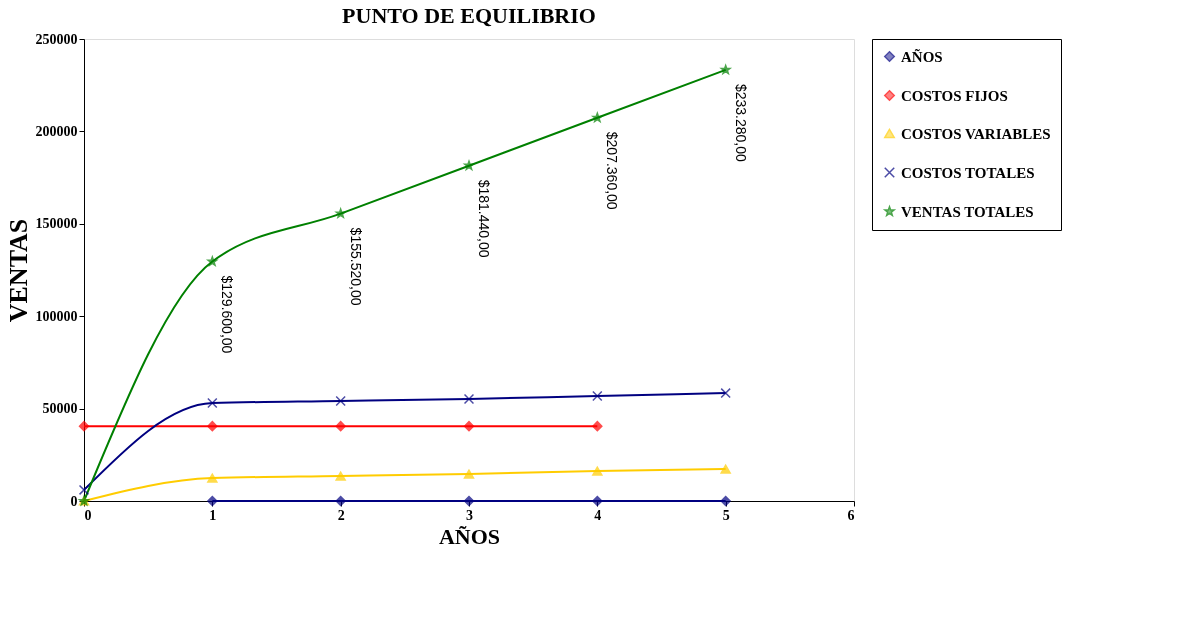 The image size is (1194, 636). I want to click on x-tick-label: 3, so click(469, 515).